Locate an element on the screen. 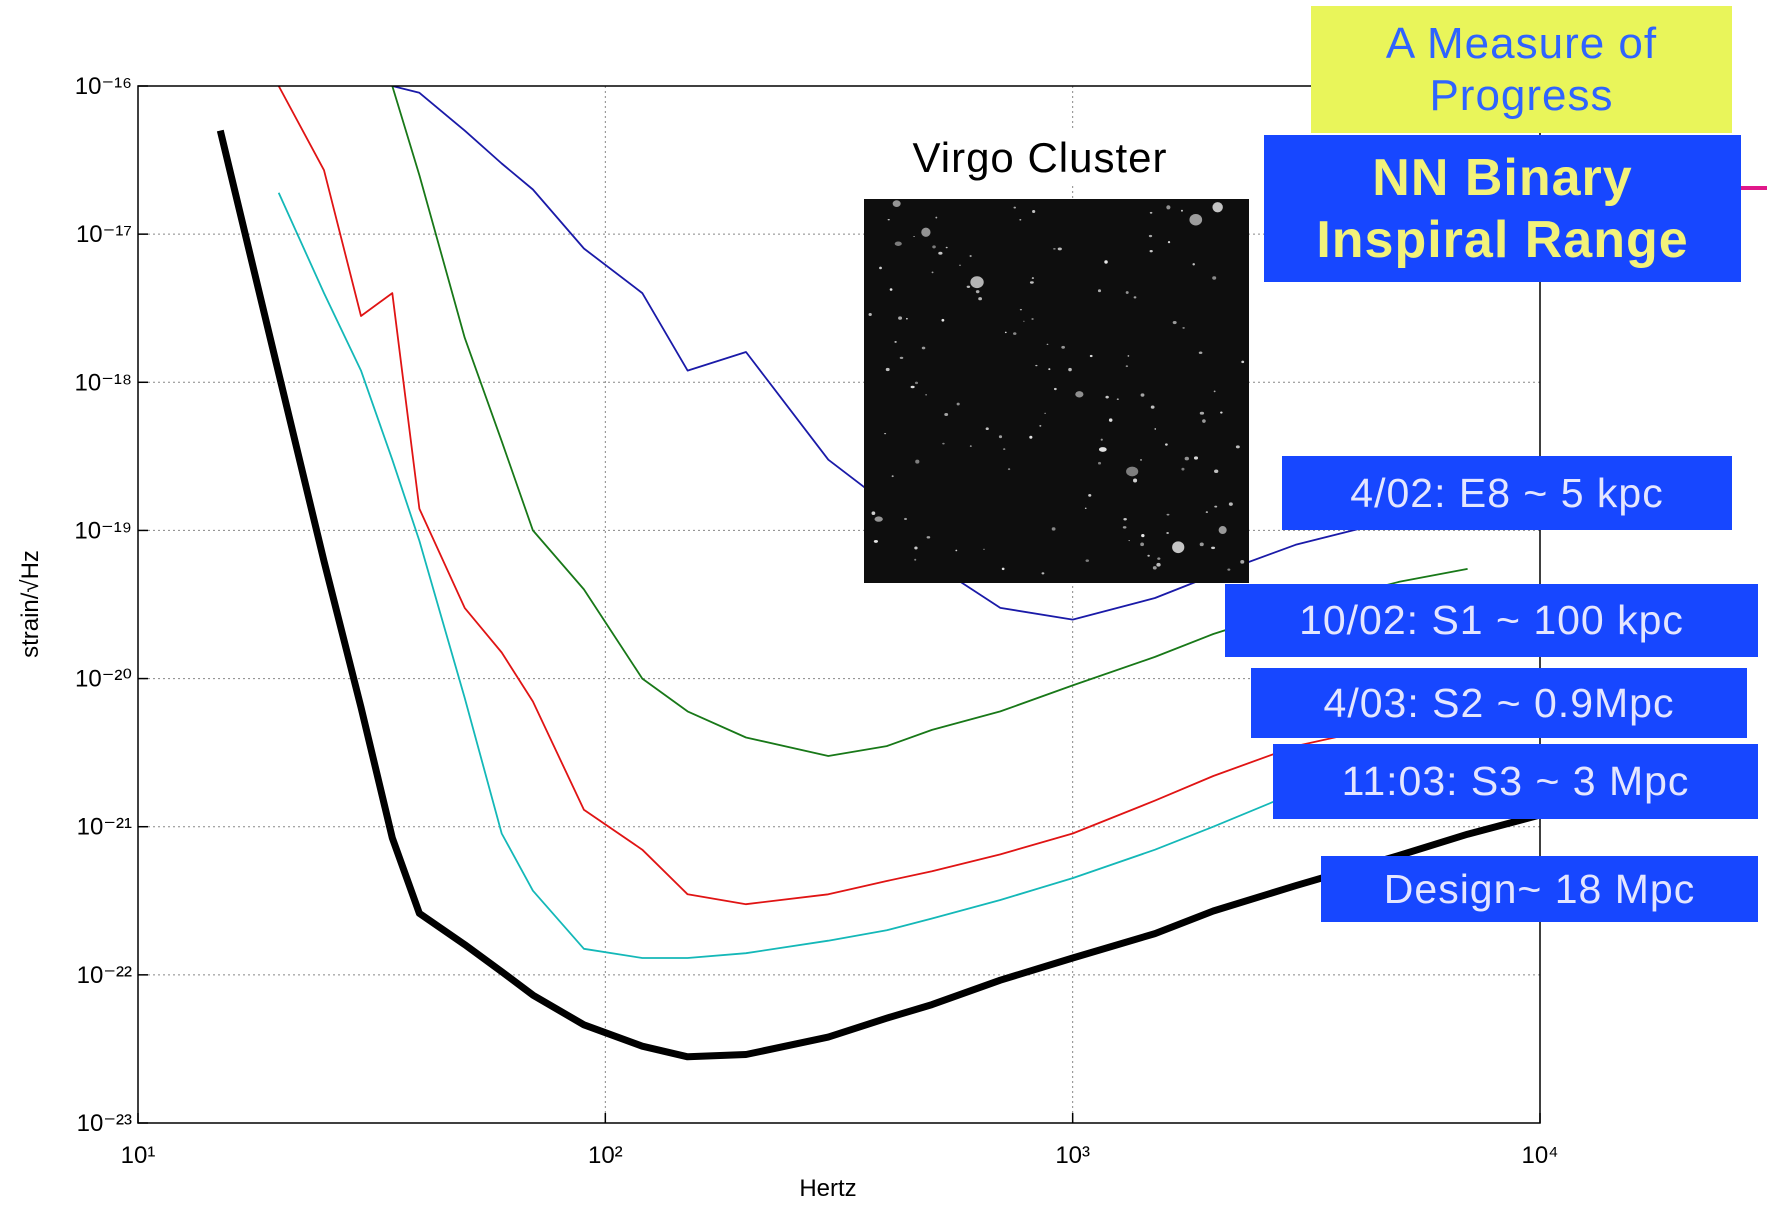  y-tick-label: 10⁻²⁰ is located at coordinates (103, 679).